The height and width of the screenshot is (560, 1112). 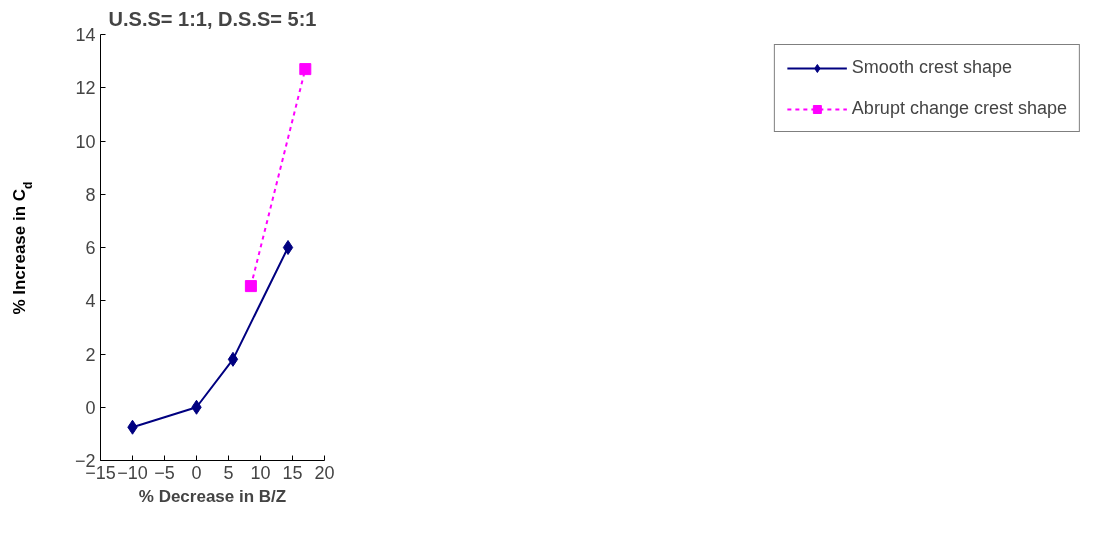 I want to click on y-tick-label: 6, so click(x=90, y=248).